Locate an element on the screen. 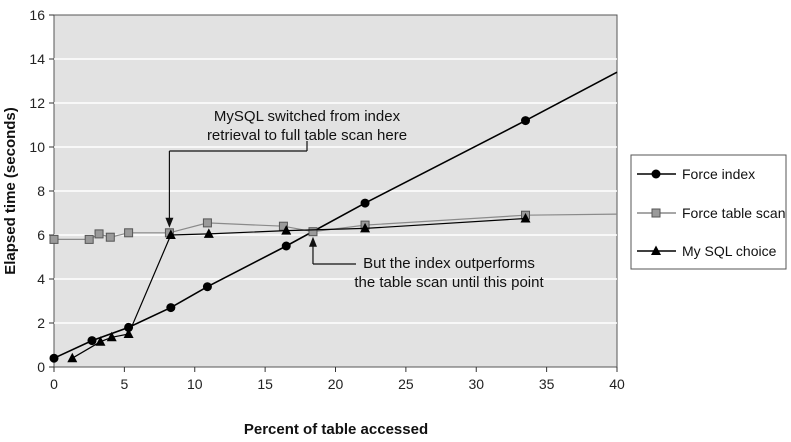 This screenshot has height=442, width=791. x-tick-label: 40 is located at coordinates (617, 384).